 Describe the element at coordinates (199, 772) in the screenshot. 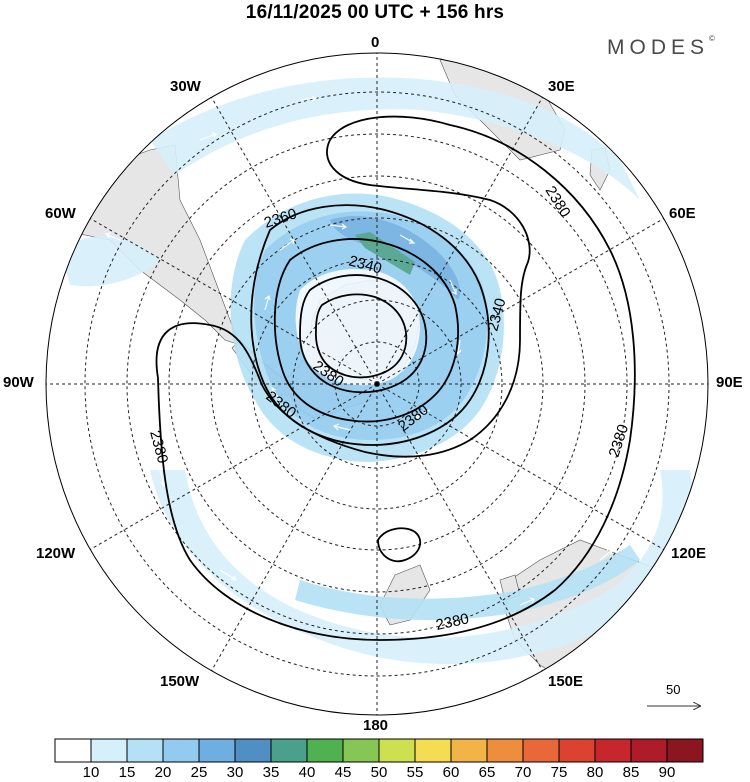

I see `colorbar-label: 25` at that location.